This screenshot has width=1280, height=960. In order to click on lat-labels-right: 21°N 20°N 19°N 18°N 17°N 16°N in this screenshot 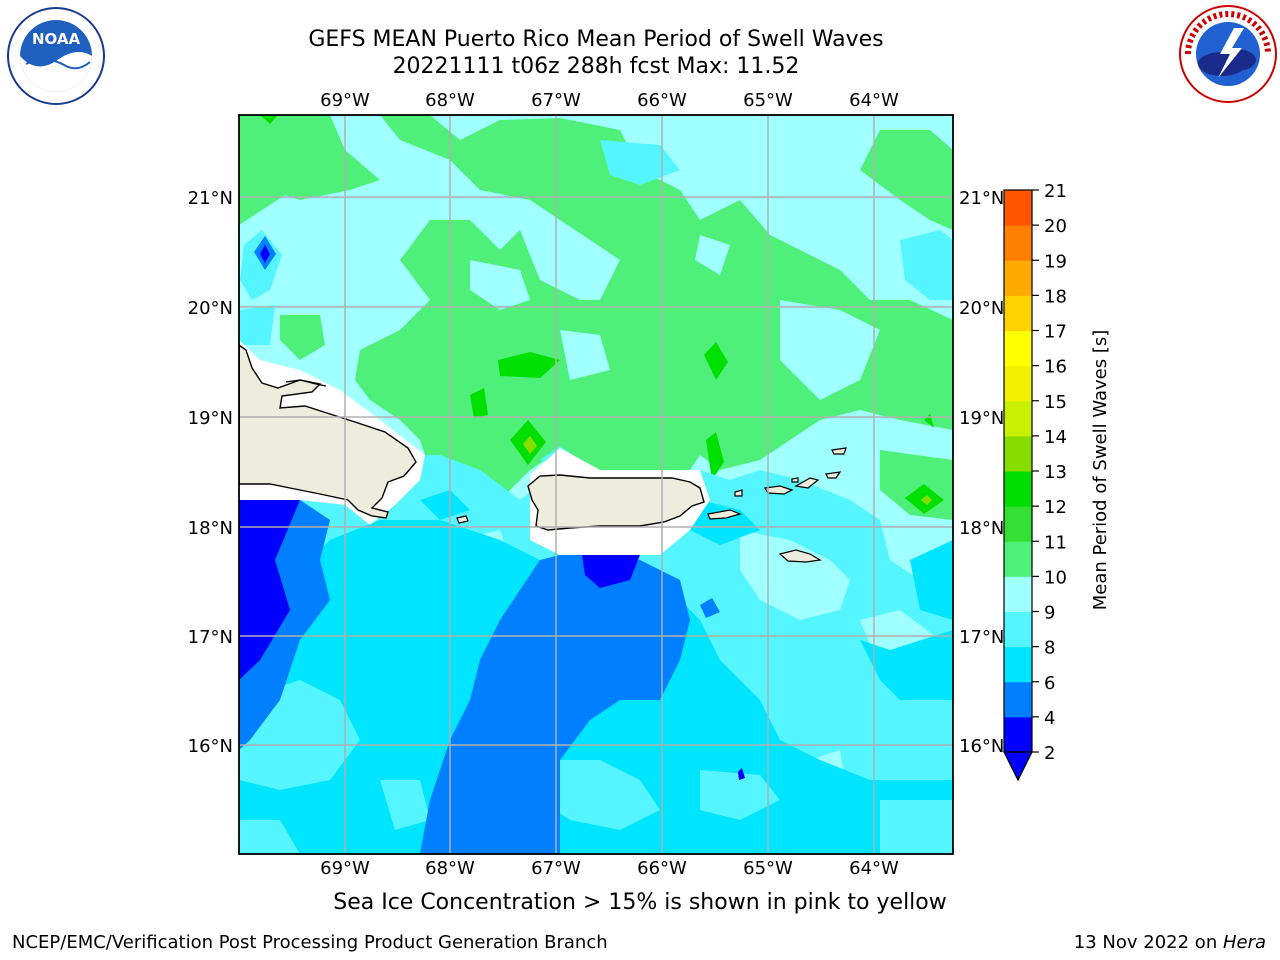, I will do `click(981, 472)`.